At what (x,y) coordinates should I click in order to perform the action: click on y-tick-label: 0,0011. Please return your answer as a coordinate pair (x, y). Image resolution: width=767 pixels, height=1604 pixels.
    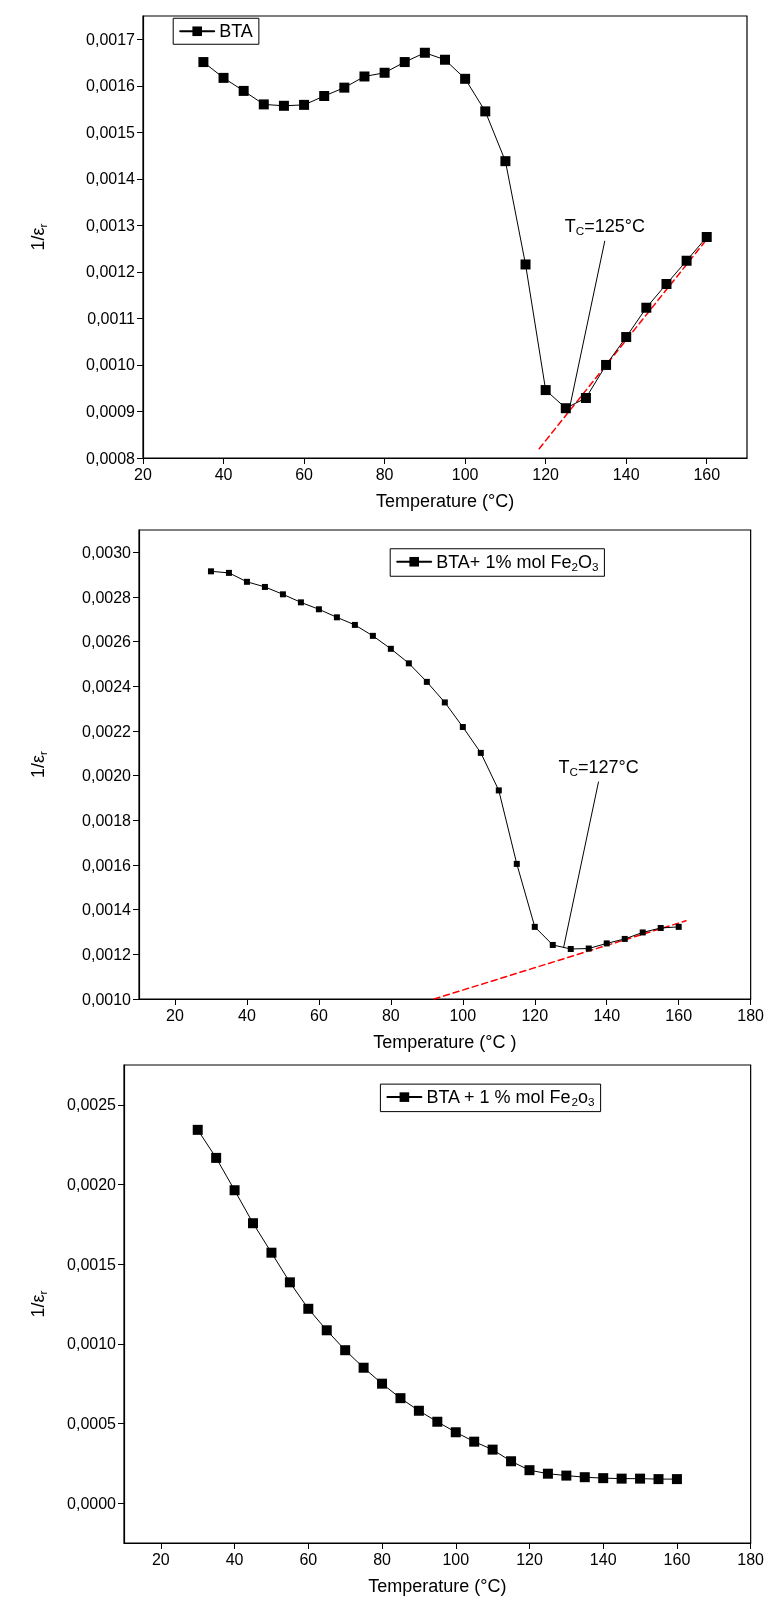
    Looking at the image, I should click on (111, 318).